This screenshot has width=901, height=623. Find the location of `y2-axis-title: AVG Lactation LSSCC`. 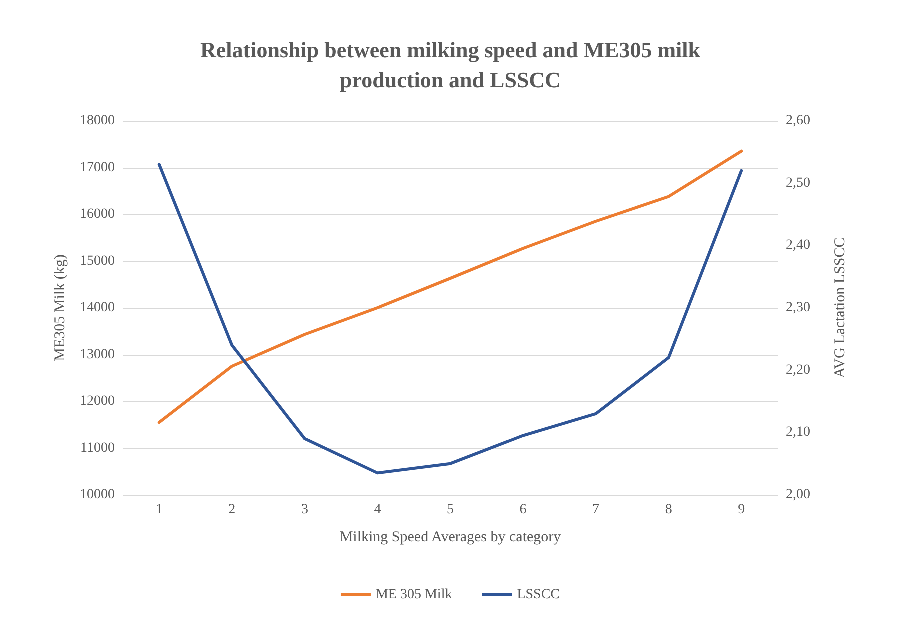

y2-axis-title: AVG Lactation LSSCC is located at coordinates (840, 308).